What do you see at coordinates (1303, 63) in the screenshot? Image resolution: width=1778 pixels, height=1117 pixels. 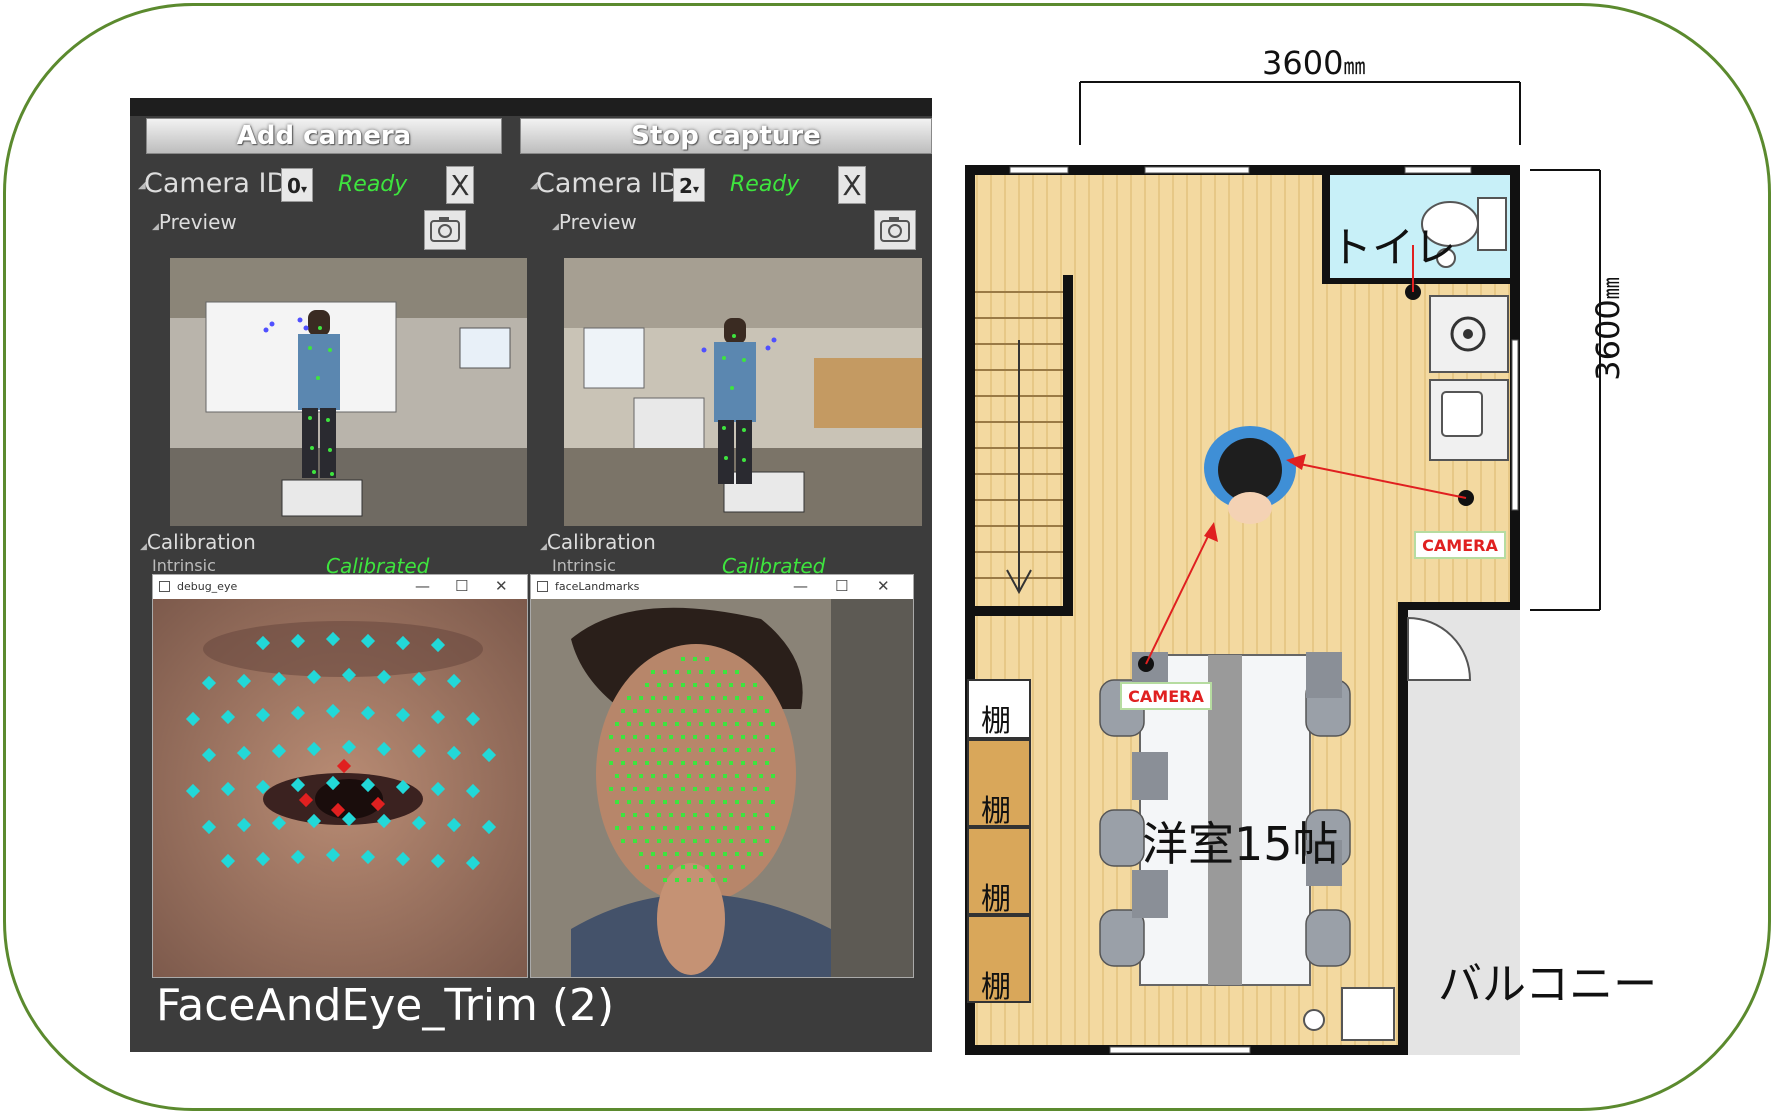 I see `width-dimension-value: 3600` at bounding box center [1303, 63].